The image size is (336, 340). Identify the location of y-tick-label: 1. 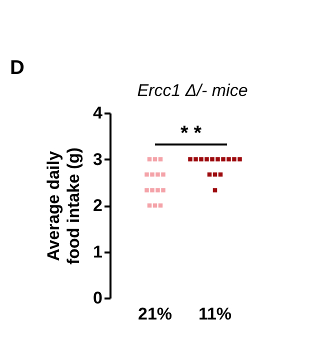
(97, 252).